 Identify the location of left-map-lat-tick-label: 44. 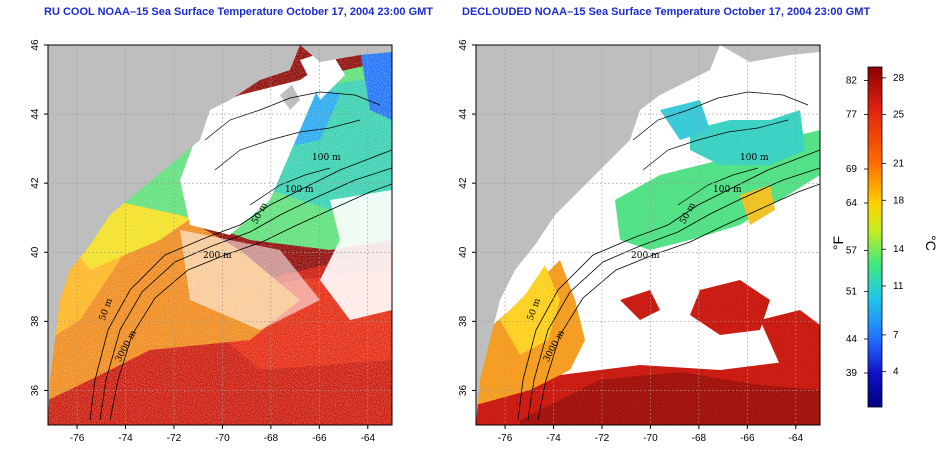
(35, 114).